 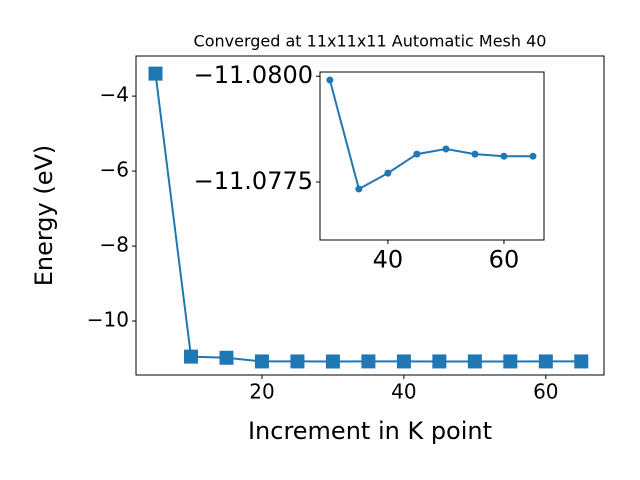 I want to click on y-tick-label: −11.0775, so click(x=253, y=181).